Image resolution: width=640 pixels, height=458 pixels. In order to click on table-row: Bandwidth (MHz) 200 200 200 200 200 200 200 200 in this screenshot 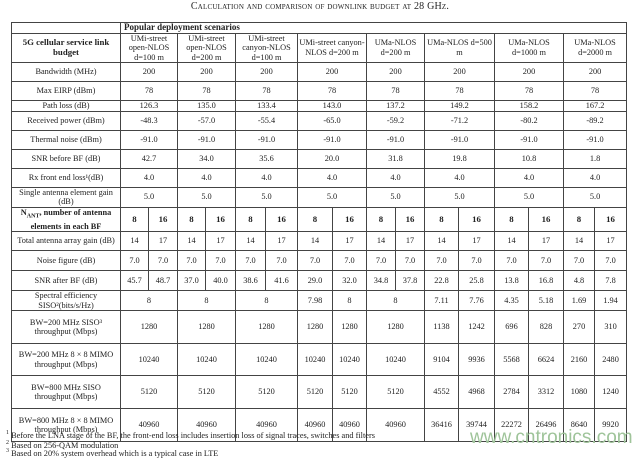, I will do `click(319, 72)`.